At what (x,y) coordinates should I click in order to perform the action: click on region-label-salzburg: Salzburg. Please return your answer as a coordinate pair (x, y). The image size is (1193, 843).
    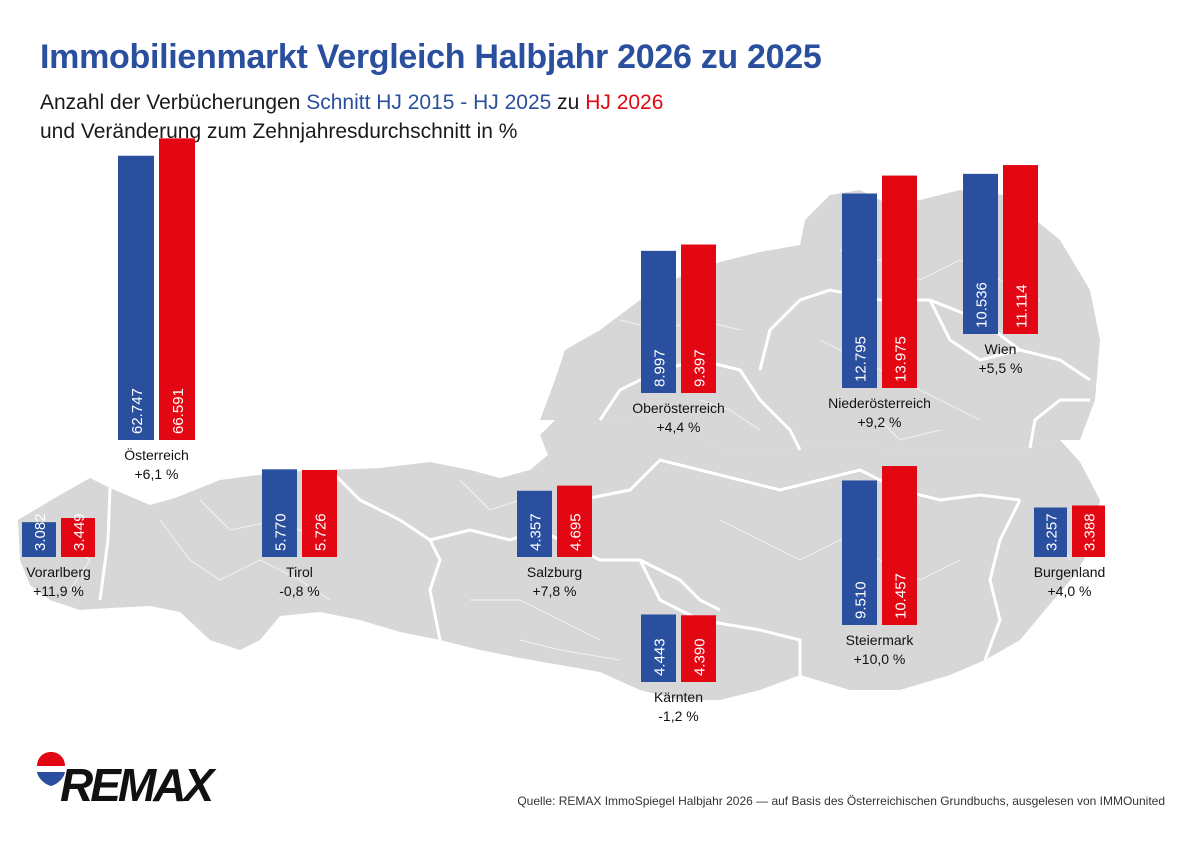
    Looking at the image, I should click on (554, 572).